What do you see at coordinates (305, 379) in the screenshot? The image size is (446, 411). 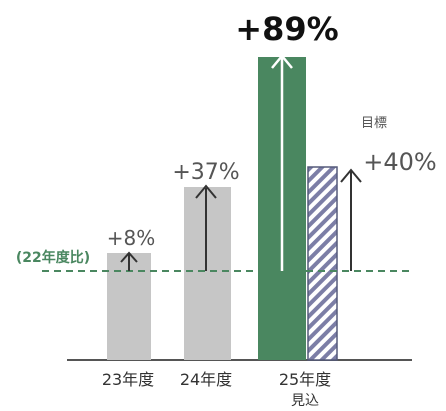 I see `category-label-25: 25年度` at bounding box center [305, 379].